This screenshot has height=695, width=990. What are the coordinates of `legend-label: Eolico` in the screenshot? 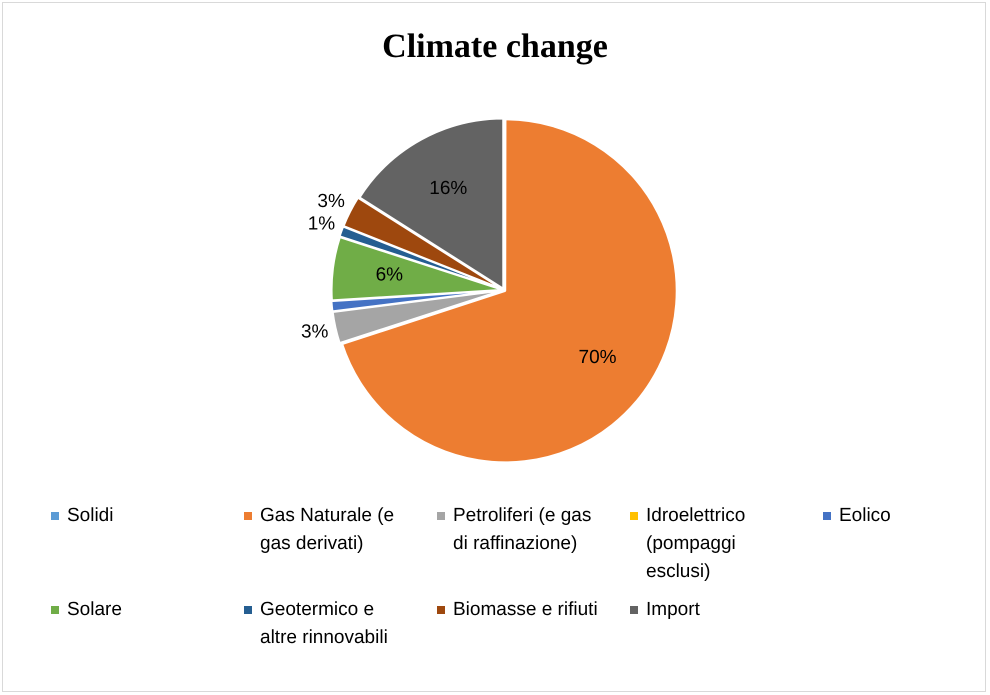 It's located at (865, 516).